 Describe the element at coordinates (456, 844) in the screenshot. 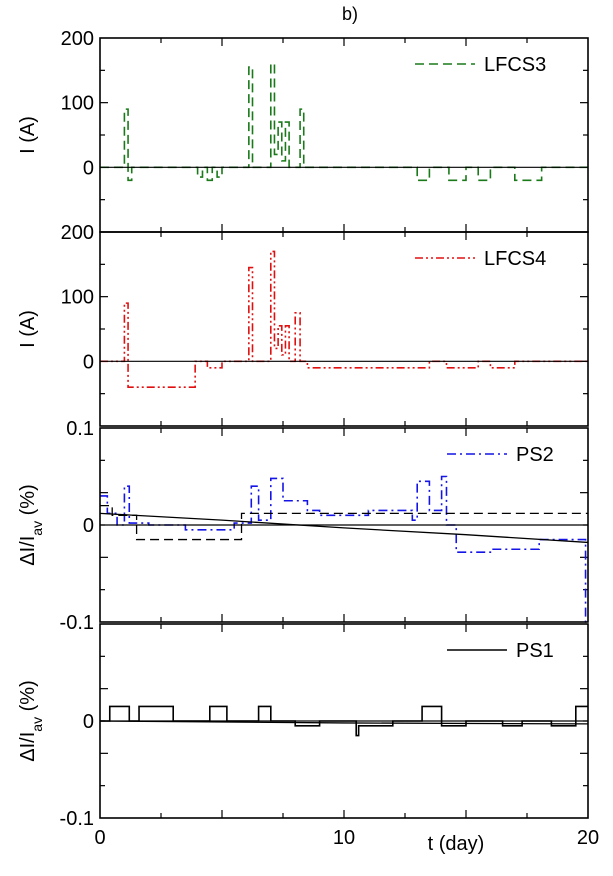

I see `x-axis-label: t (day)` at that location.